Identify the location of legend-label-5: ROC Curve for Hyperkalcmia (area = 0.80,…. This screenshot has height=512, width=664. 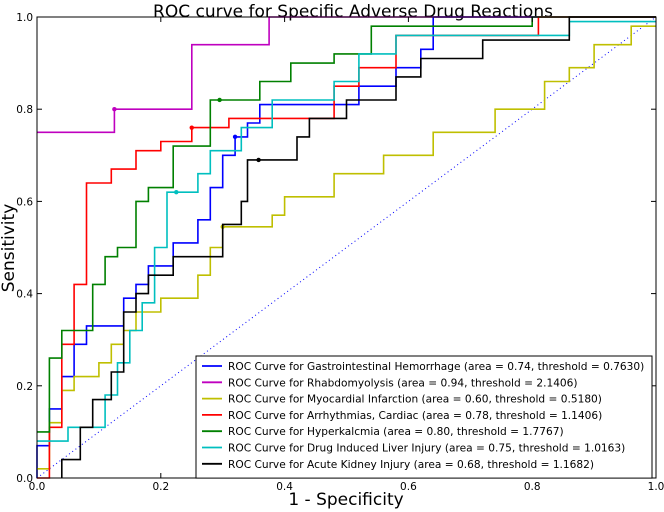
(396, 432).